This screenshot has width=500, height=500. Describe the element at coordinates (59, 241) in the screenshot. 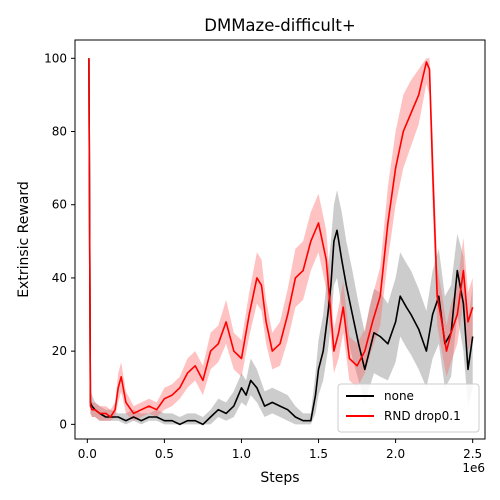

I see `y-axis: 0 20 40 60 80 100` at that location.